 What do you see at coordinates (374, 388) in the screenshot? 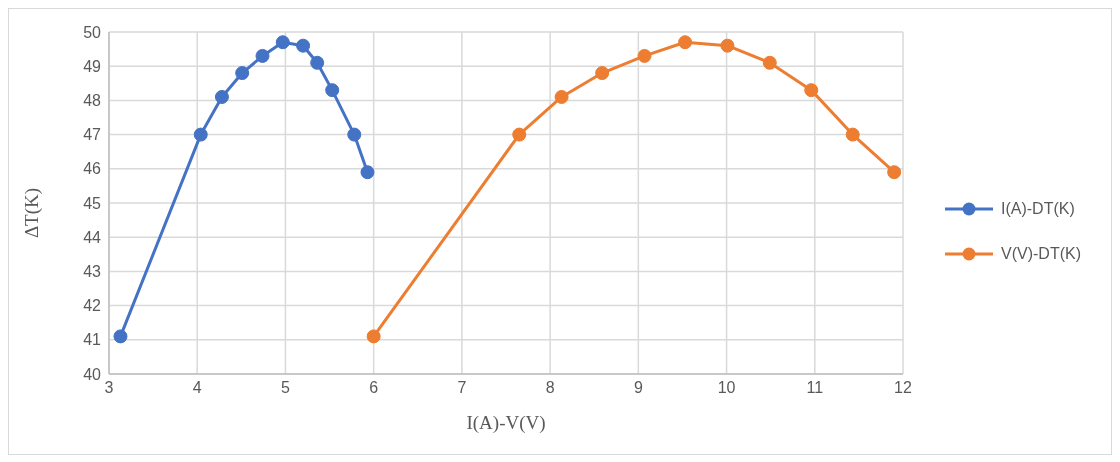
I see `x-tick-label: 6` at bounding box center [374, 388].